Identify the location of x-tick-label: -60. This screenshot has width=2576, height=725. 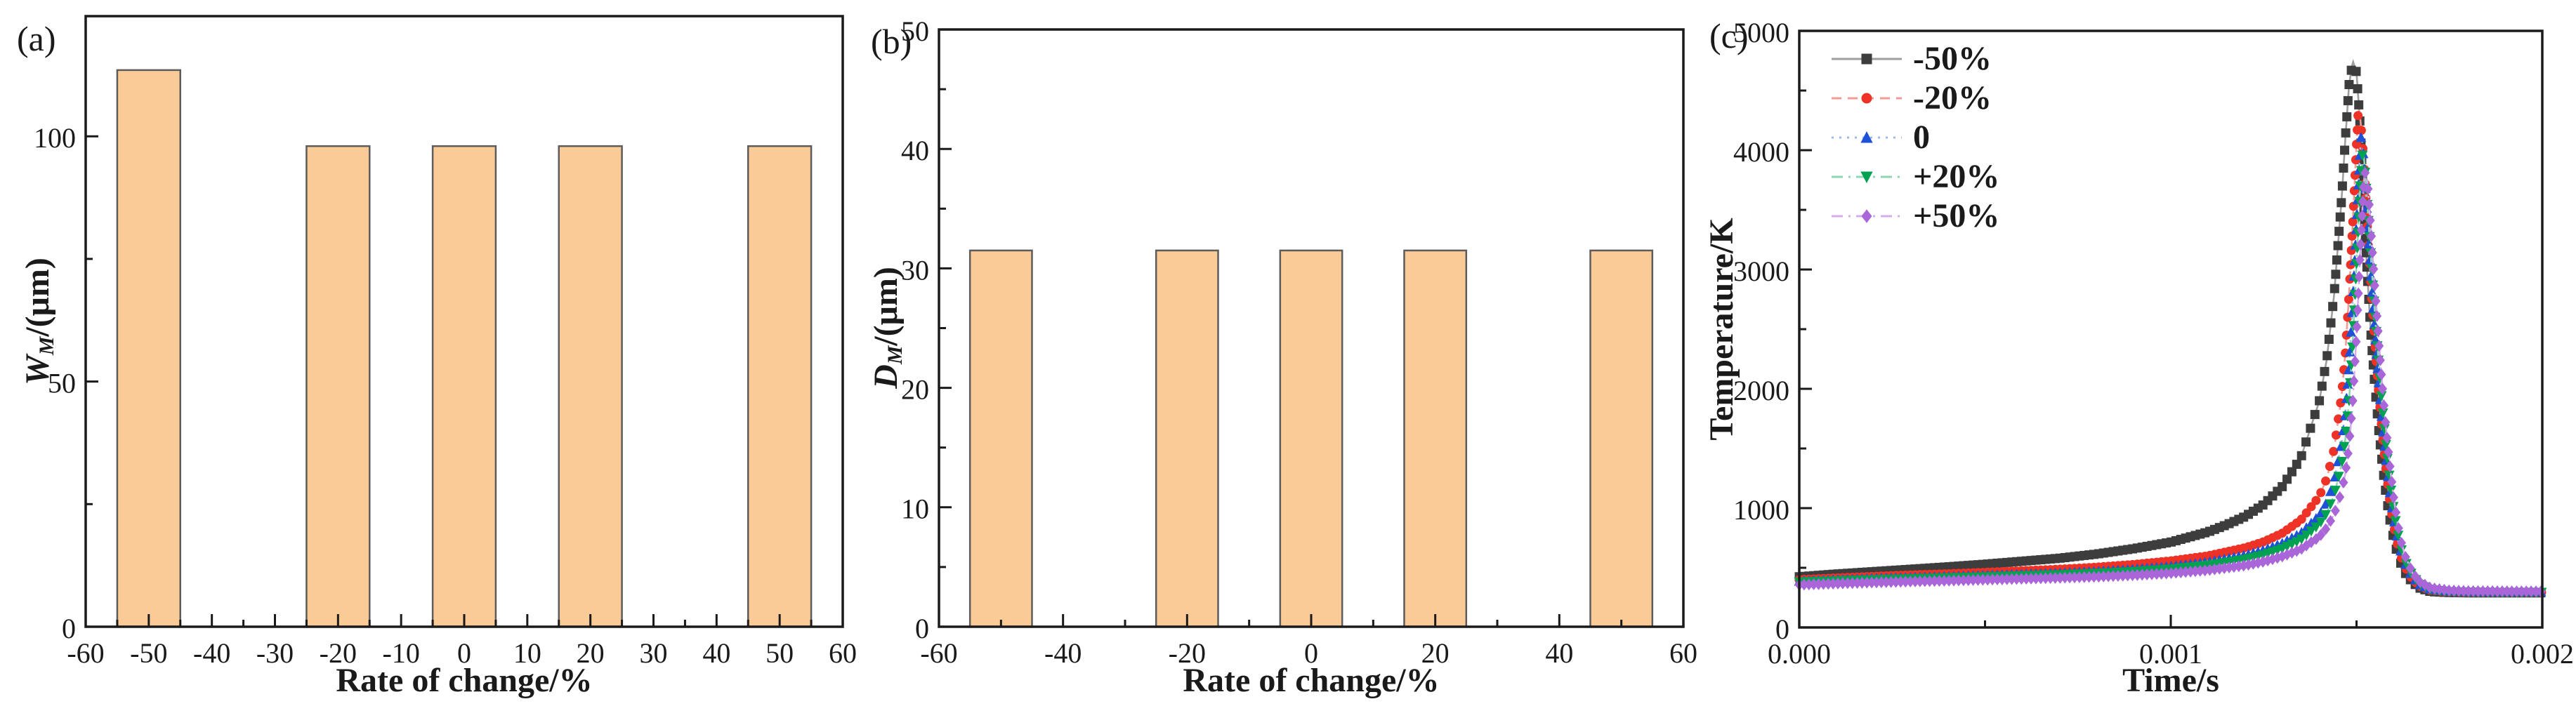
(938, 653).